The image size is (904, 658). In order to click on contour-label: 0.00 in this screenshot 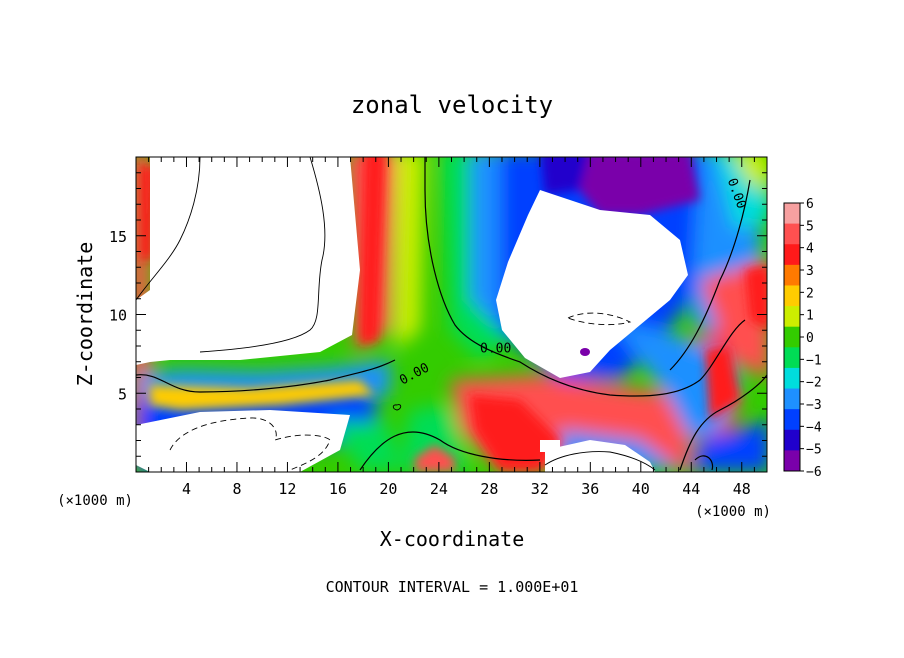, I will do `click(495, 348)`.